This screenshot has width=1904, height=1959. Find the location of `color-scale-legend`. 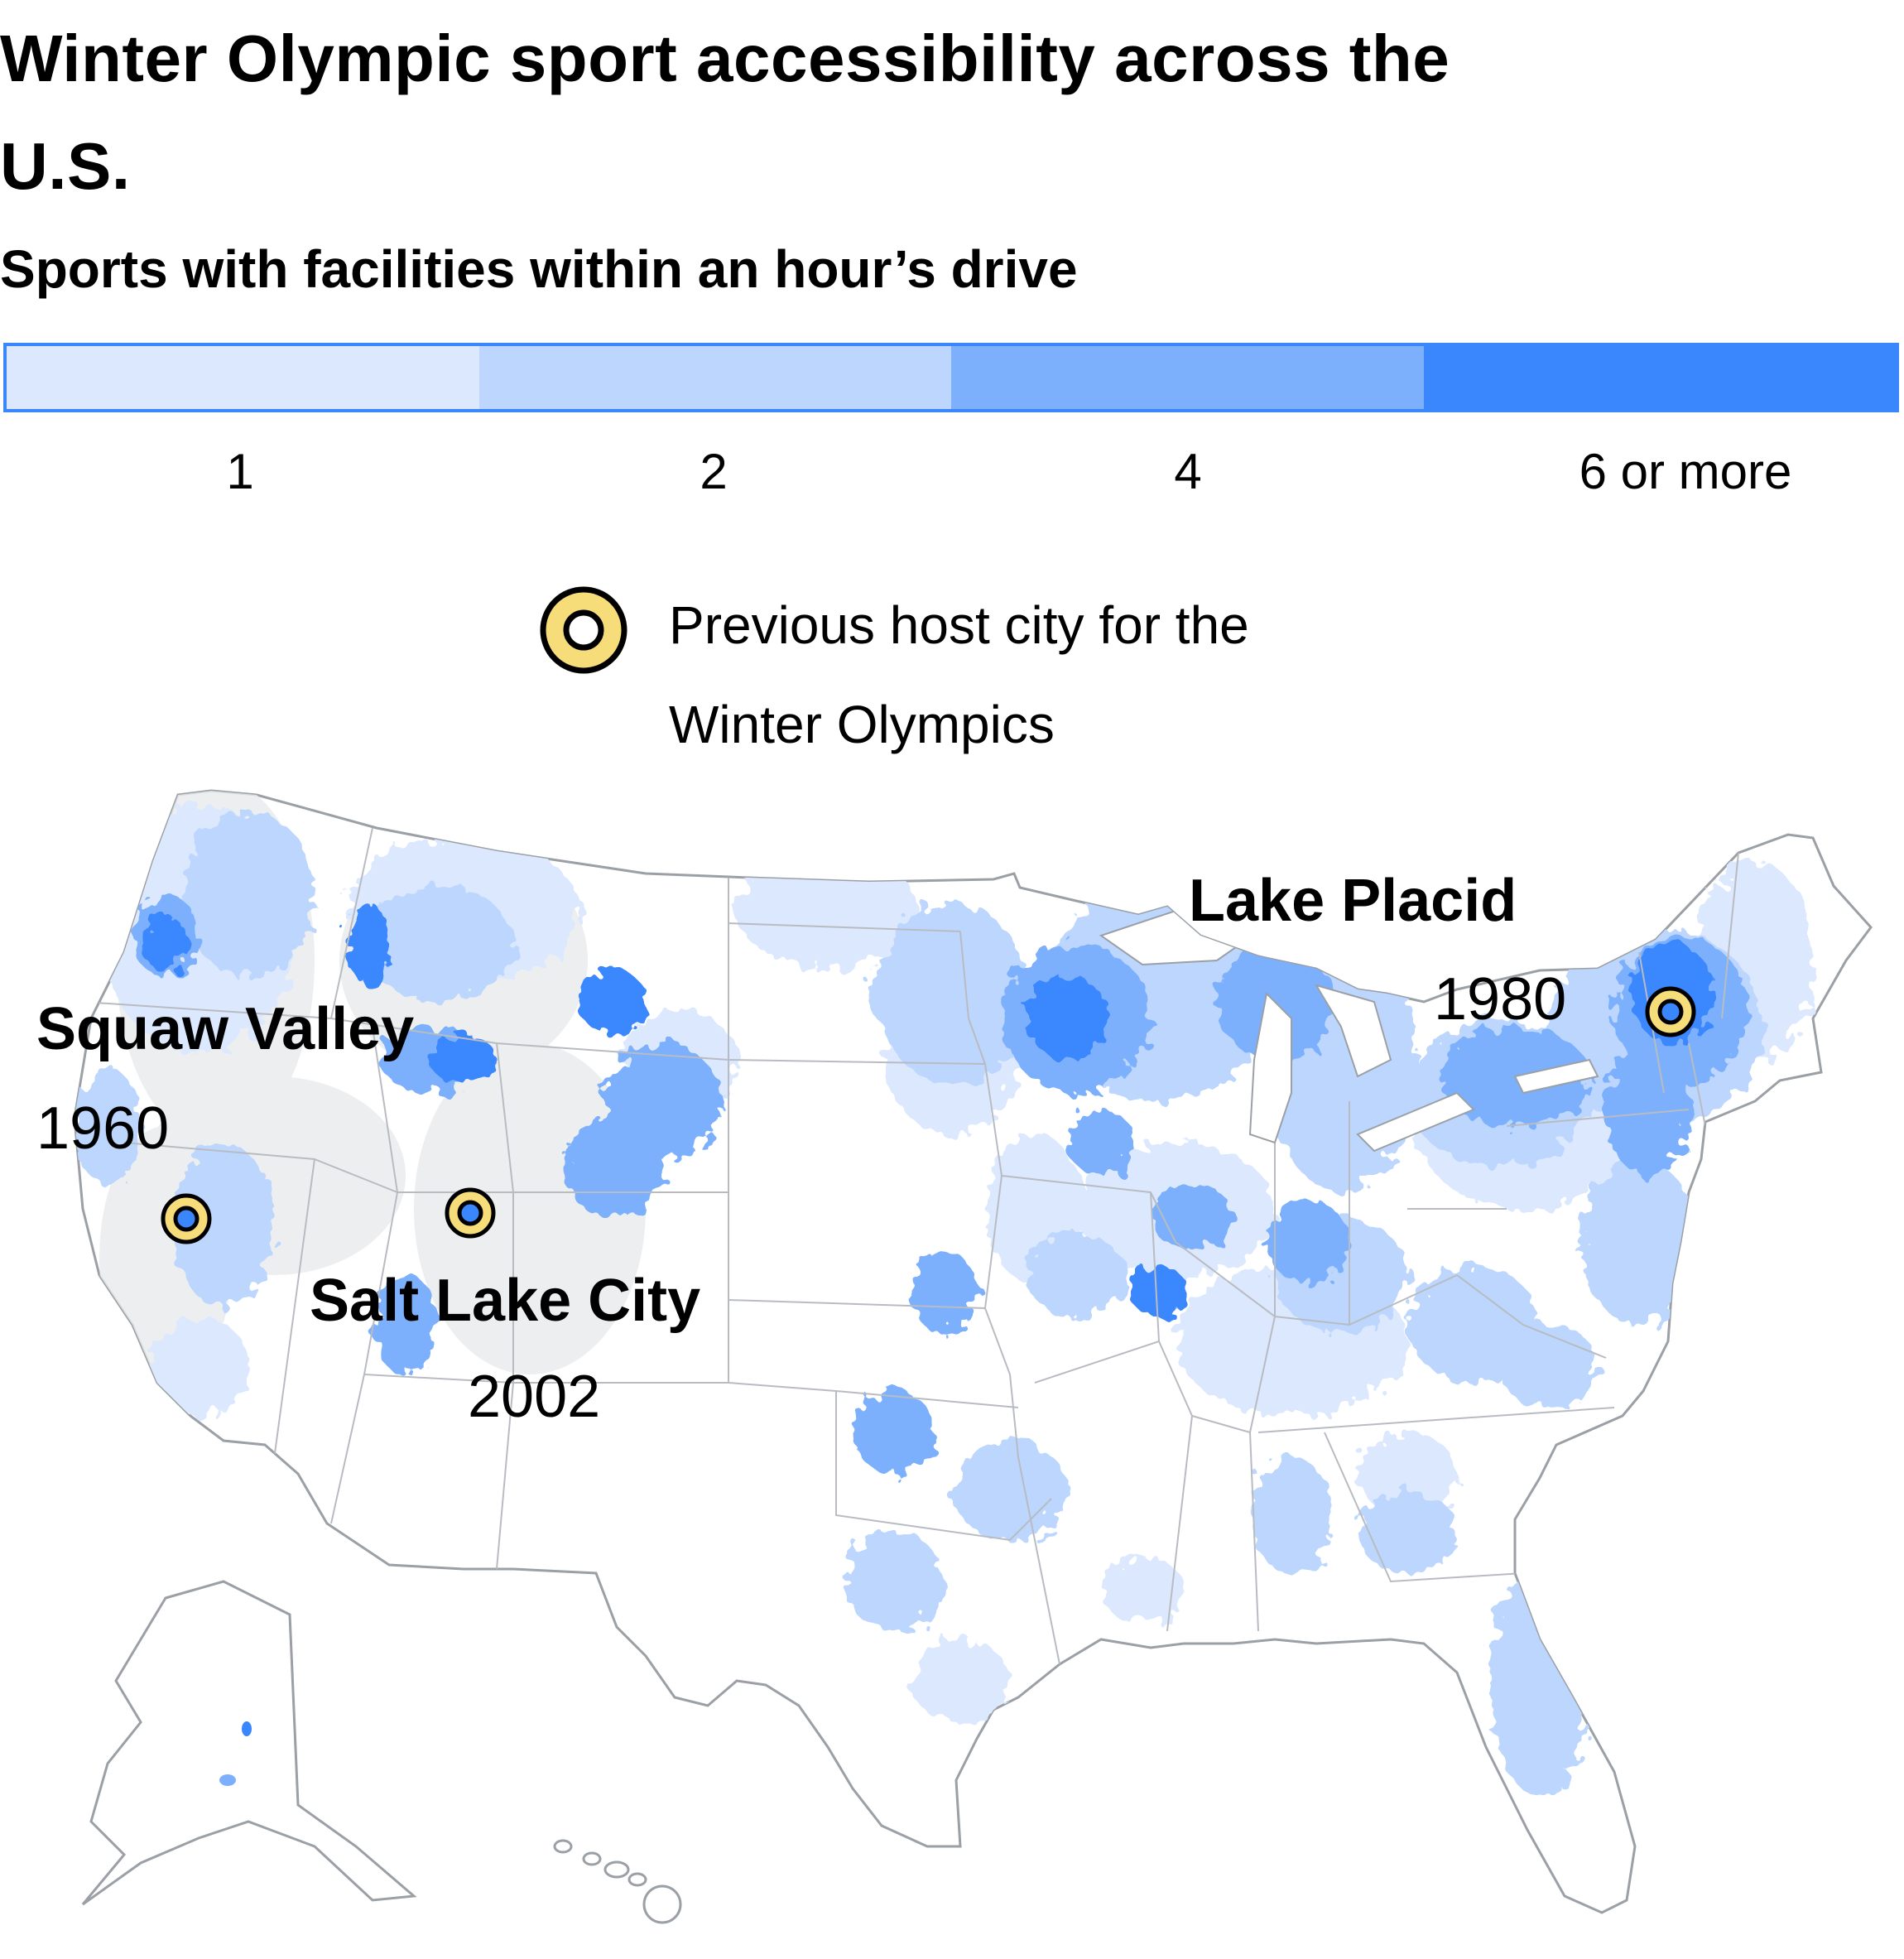

color-scale-legend is located at coordinates (951, 377).